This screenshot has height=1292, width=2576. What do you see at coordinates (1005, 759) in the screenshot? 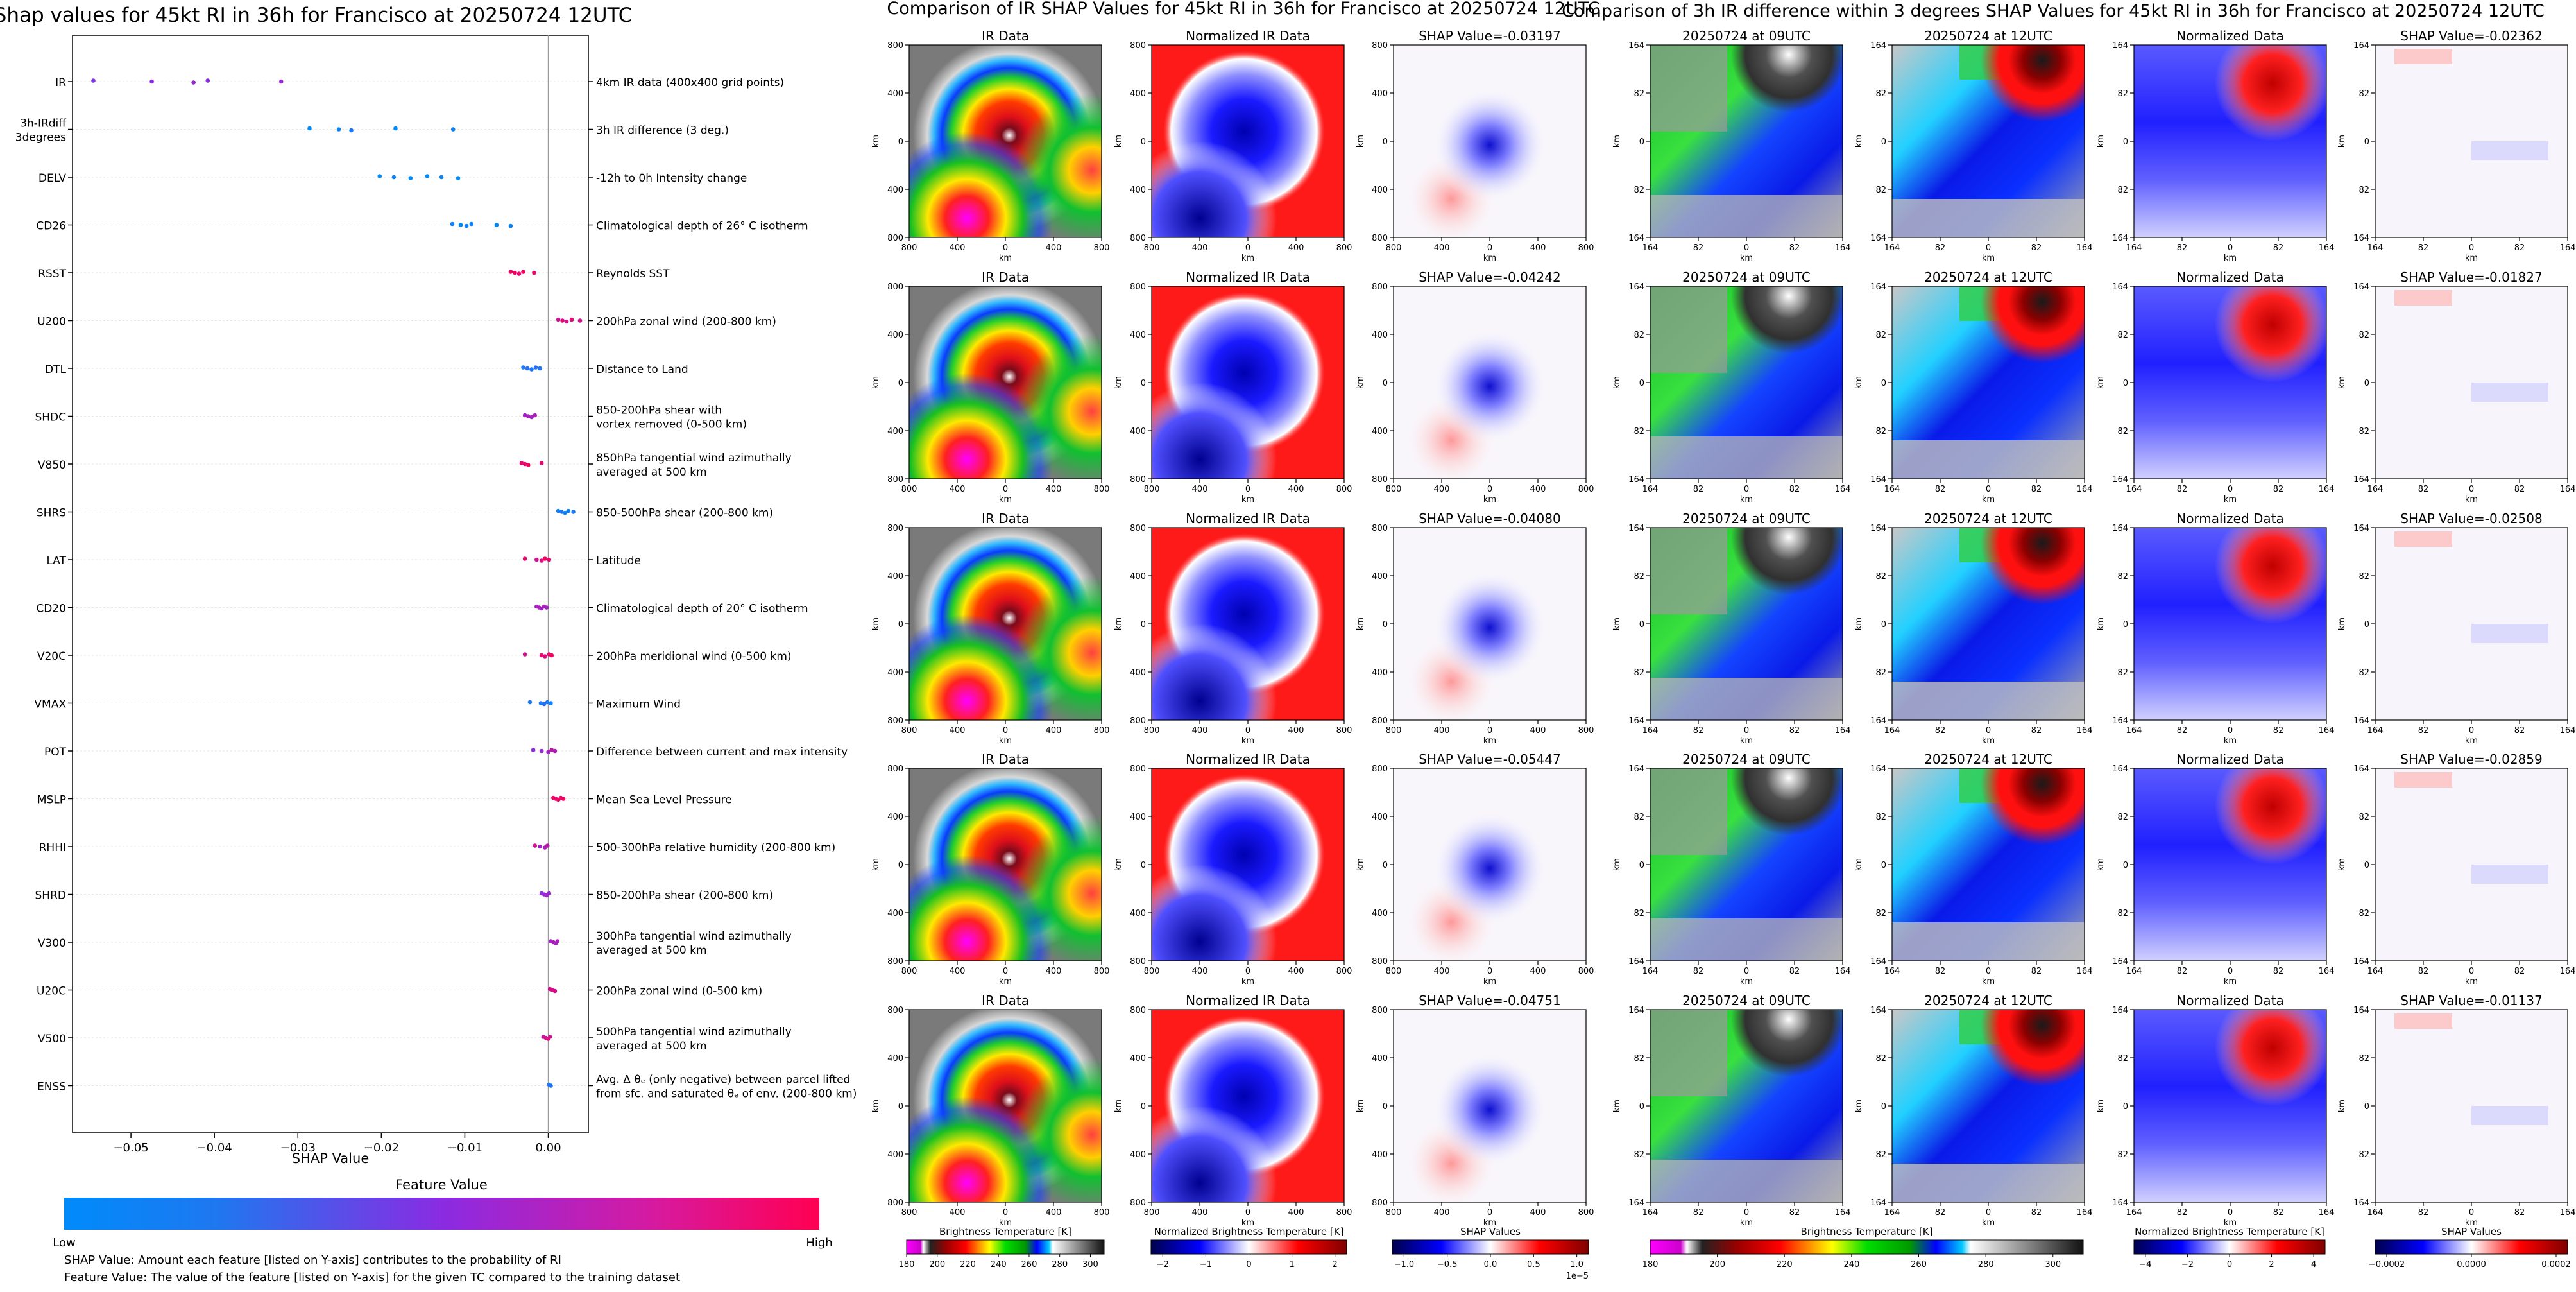
I see `subplot-title: IR Data` at bounding box center [1005, 759].